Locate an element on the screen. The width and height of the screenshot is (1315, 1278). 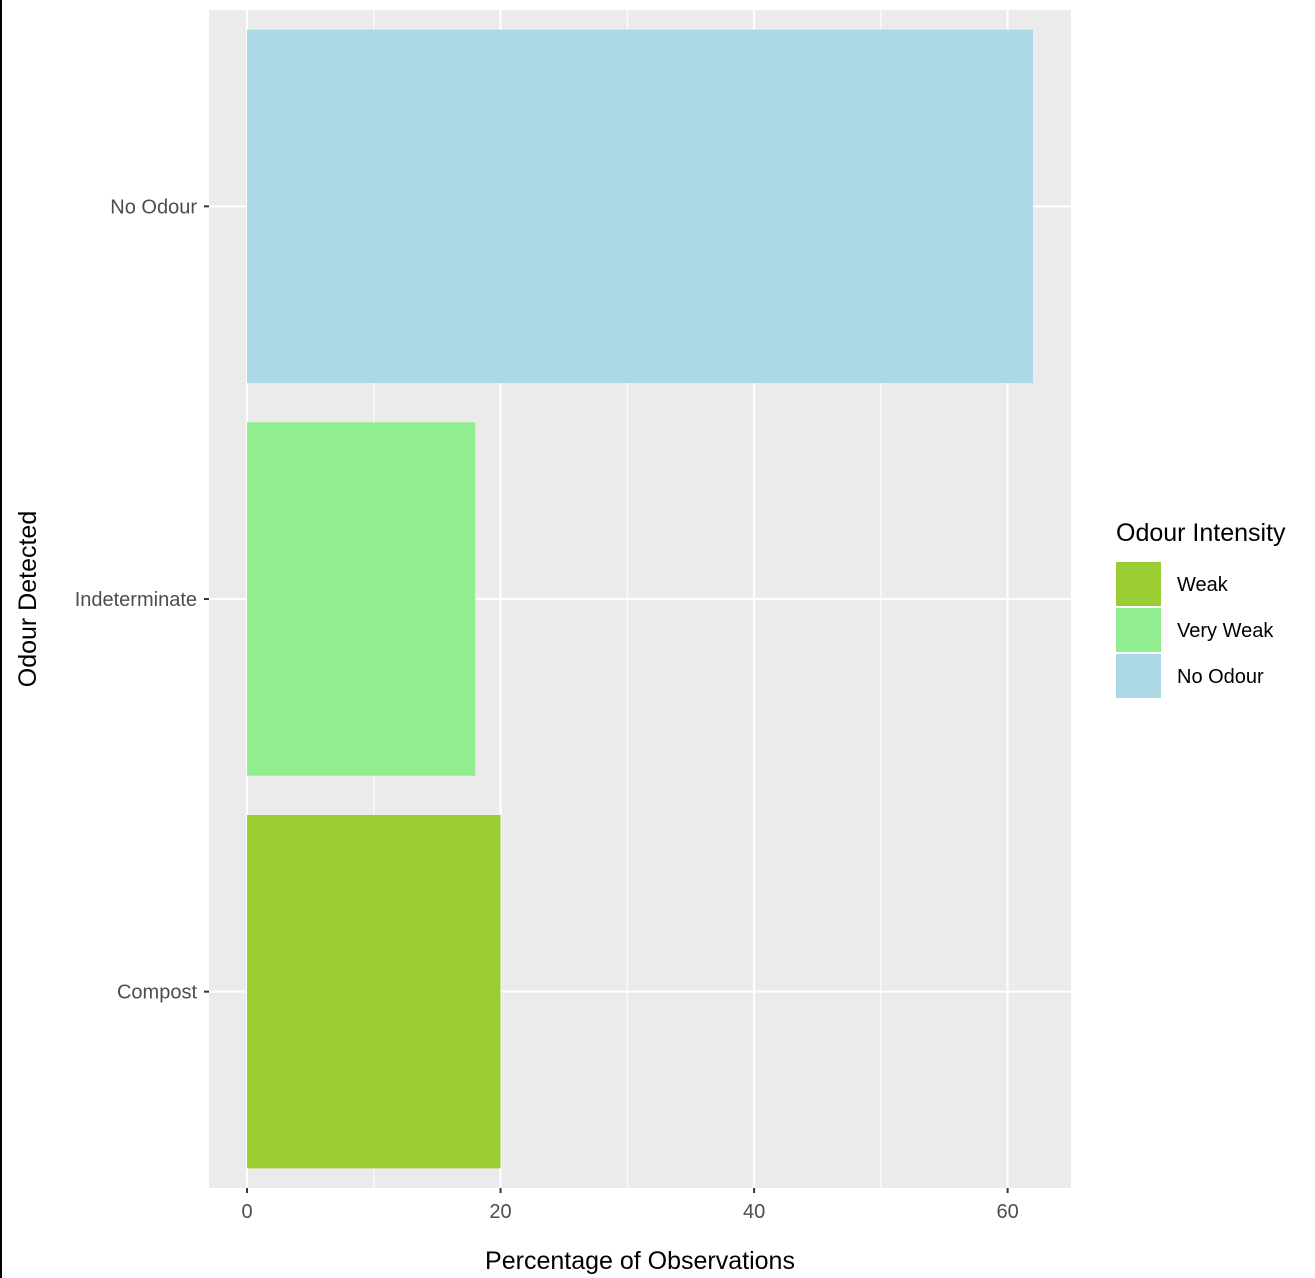
x-tick-label: 0 is located at coordinates (246, 1212).